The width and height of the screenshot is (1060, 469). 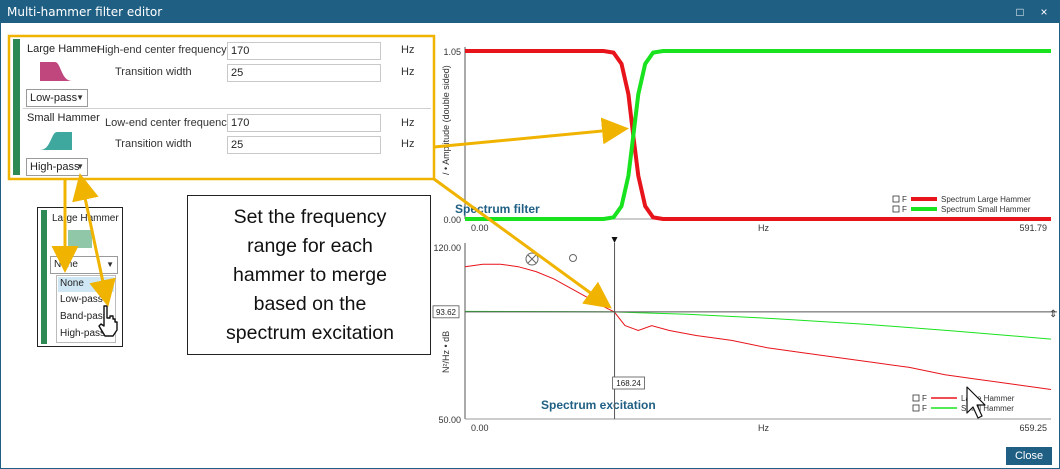 I want to click on small-hammer-filter-type: High-pass, so click(x=55, y=167).